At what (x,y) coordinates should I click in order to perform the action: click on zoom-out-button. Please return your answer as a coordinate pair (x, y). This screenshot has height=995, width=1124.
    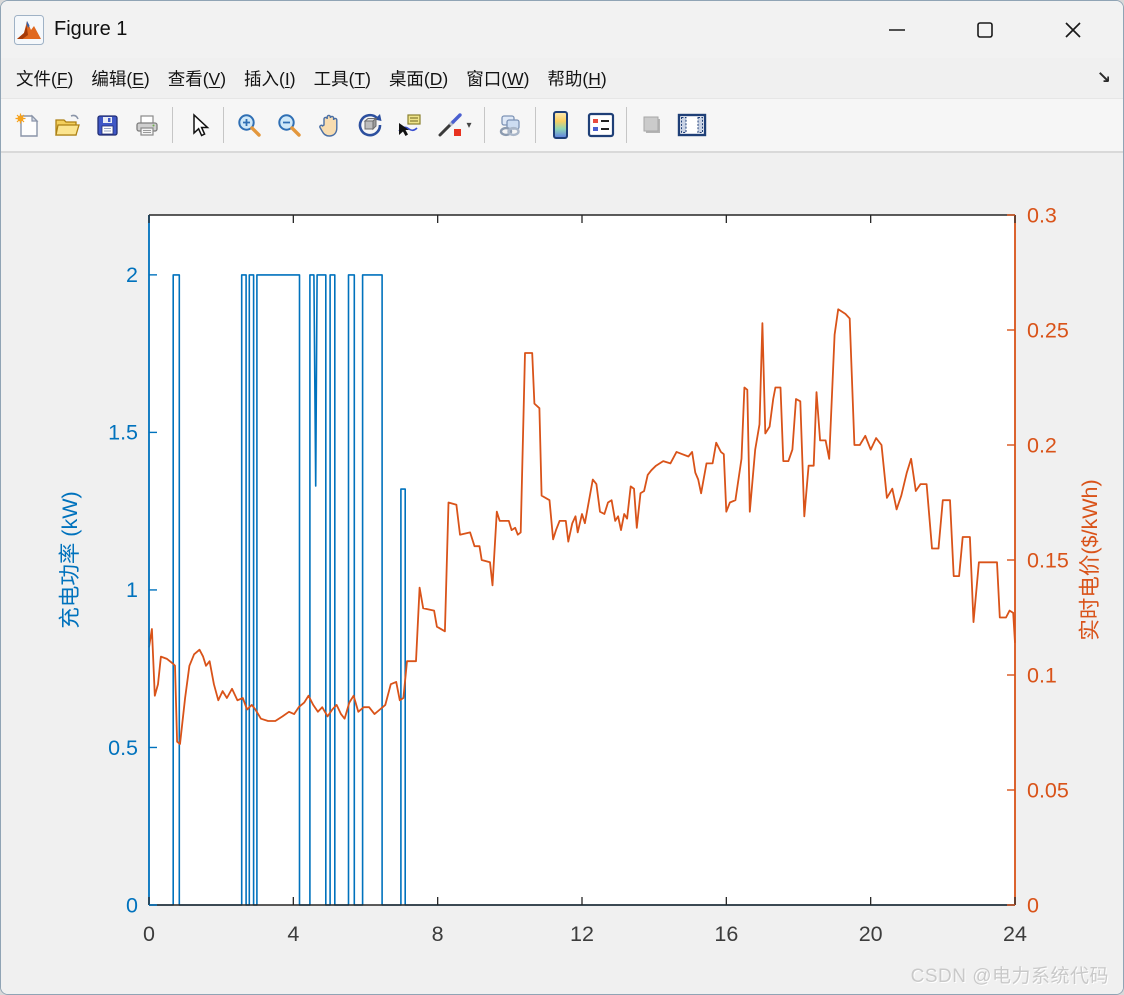
    Looking at the image, I should click on (289, 125).